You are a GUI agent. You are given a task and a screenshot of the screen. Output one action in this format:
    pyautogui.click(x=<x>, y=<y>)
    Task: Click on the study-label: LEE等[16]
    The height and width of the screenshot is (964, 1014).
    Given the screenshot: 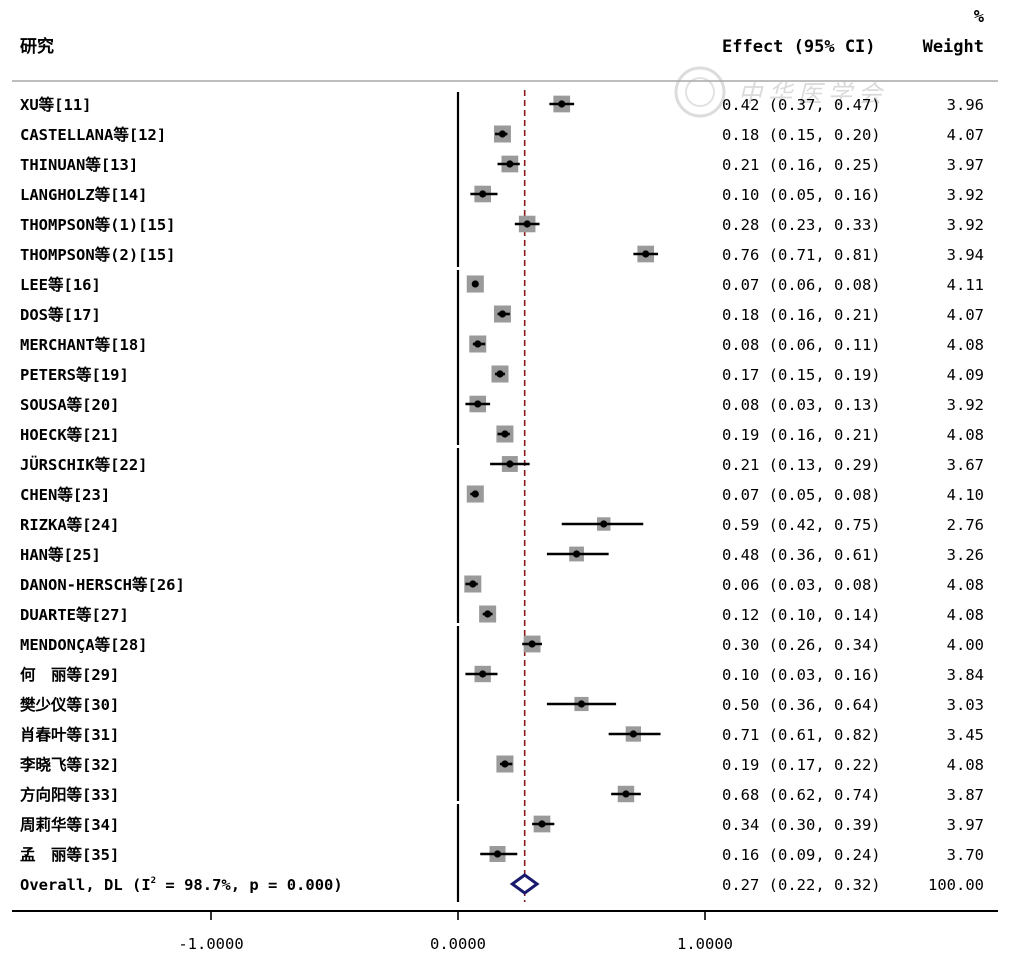 What is the action you would take?
    pyautogui.click(x=60, y=284)
    